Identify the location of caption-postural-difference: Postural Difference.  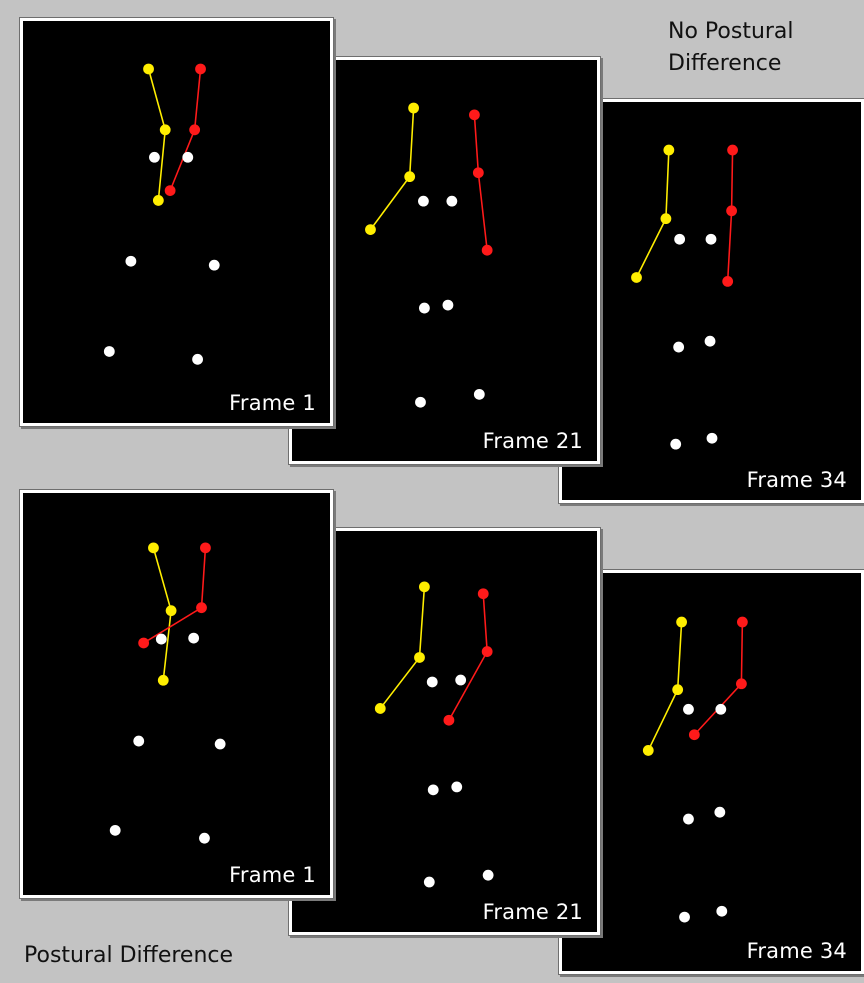
(129, 955).